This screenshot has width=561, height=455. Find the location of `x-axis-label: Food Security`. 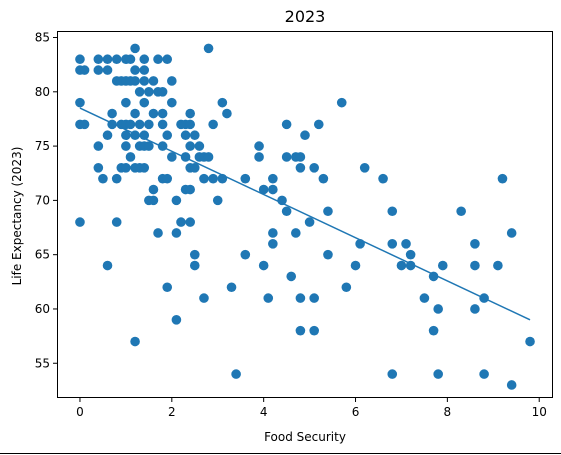

x-axis-label: Food Security is located at coordinates (305, 437).